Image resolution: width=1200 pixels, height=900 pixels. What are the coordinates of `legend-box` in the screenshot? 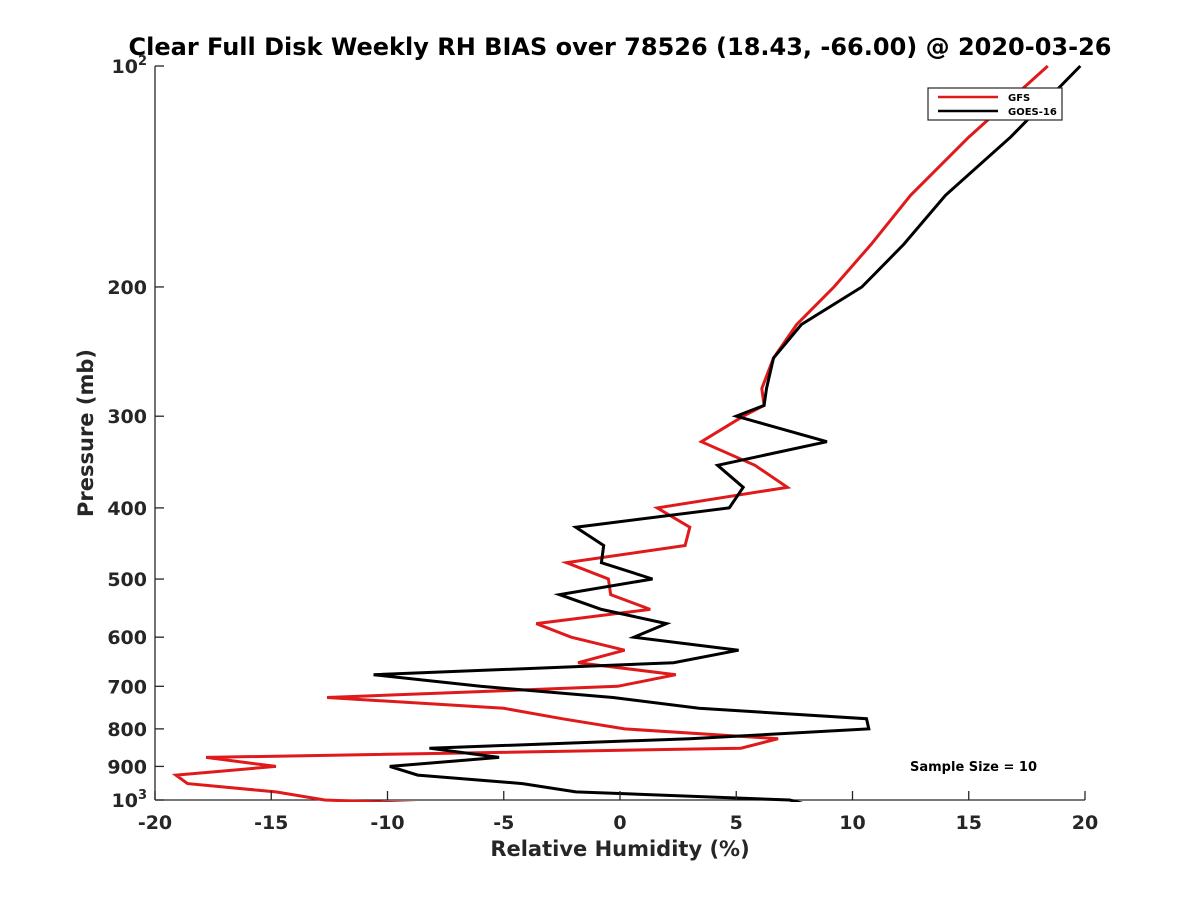 It's located at (995, 104).